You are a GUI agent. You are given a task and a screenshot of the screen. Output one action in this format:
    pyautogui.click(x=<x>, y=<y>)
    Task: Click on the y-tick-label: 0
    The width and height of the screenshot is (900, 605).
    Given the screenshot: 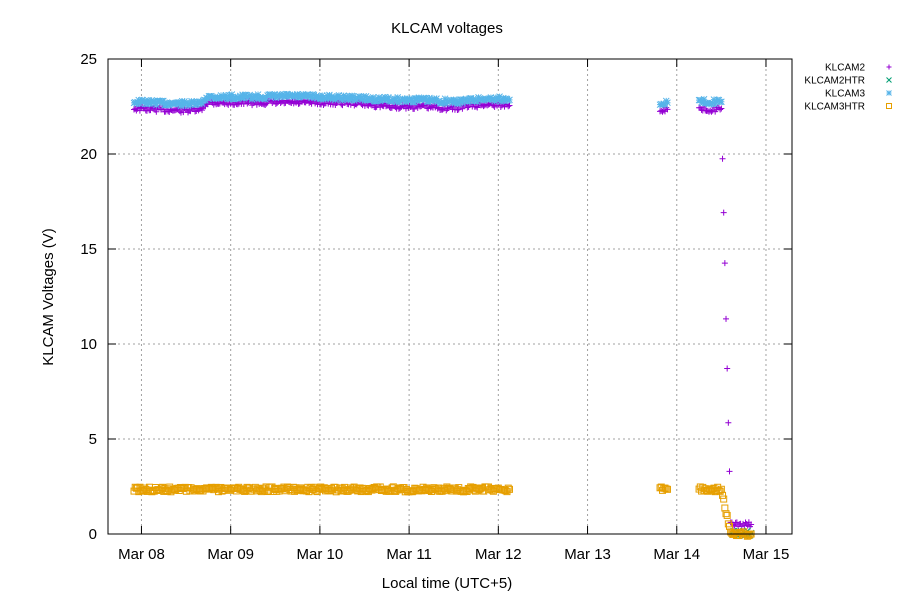 What is the action you would take?
    pyautogui.click(x=93, y=534)
    